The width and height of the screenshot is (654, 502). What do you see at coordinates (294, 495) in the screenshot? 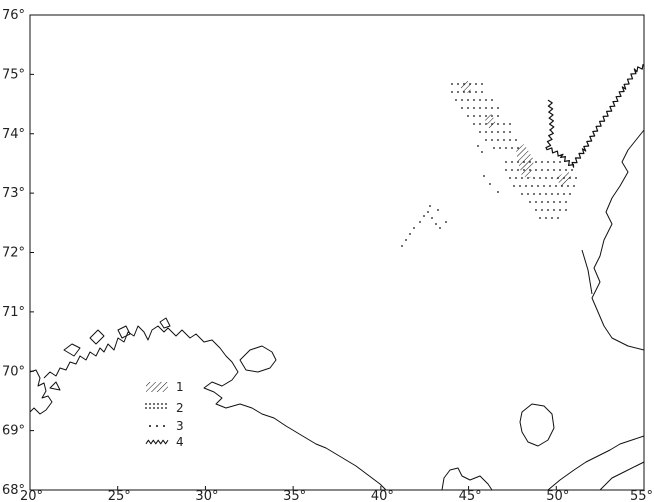
I see `longitude-label: 35°` at bounding box center [294, 495].